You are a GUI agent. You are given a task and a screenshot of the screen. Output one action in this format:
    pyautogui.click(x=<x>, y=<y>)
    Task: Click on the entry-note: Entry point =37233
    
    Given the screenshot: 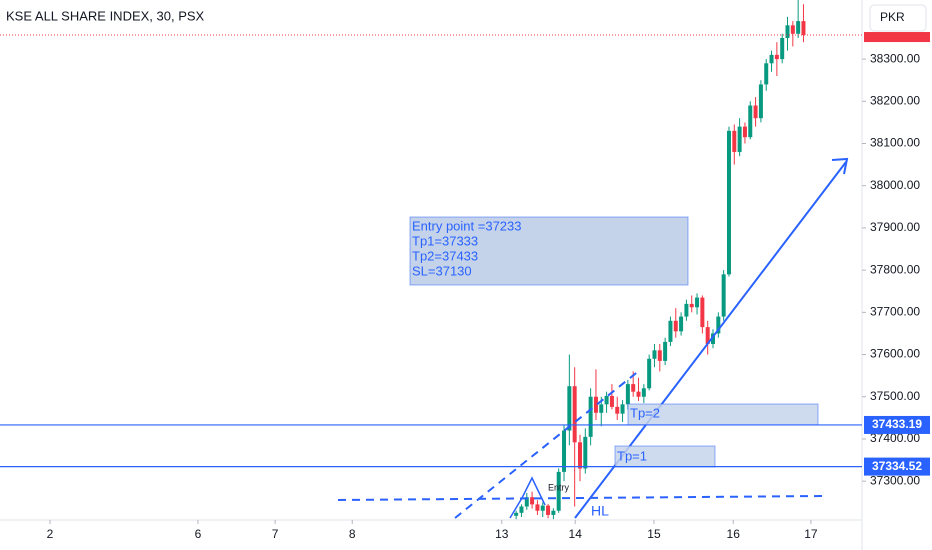 What is the action you would take?
    pyautogui.click(x=467, y=225)
    